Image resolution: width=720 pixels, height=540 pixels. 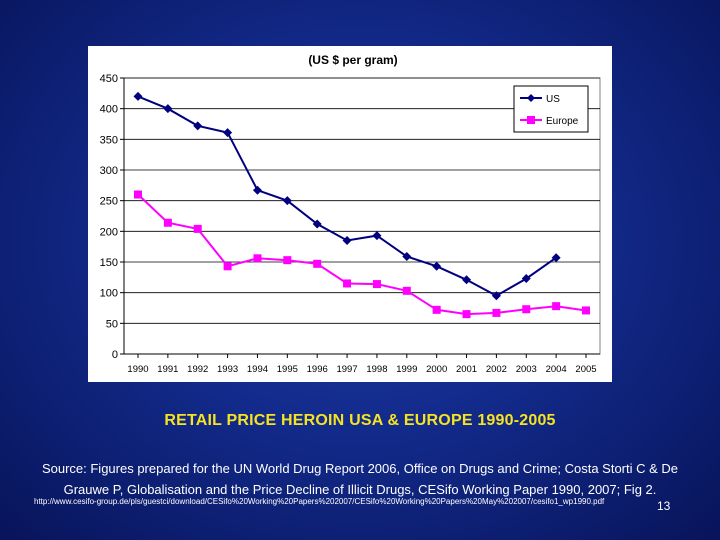 What do you see at coordinates (109, 140) in the screenshot?
I see `y-tick-label: 350` at bounding box center [109, 140].